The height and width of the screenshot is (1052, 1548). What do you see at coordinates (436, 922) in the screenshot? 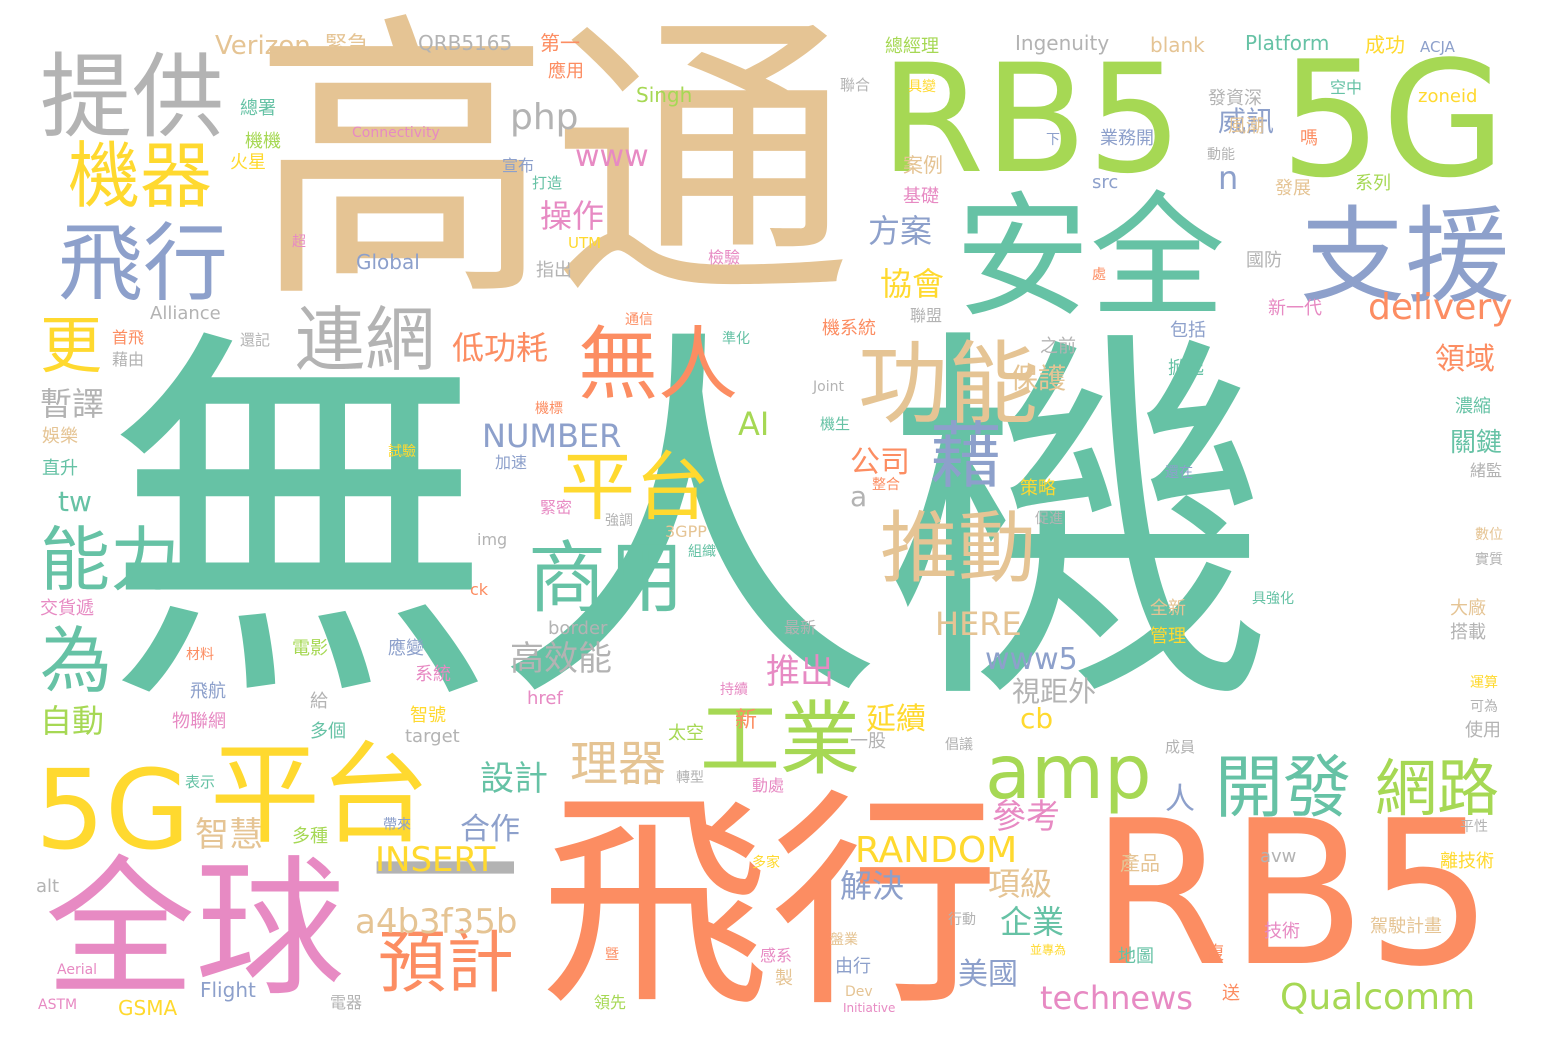
I see `word: a4b3f35b` at bounding box center [436, 922].